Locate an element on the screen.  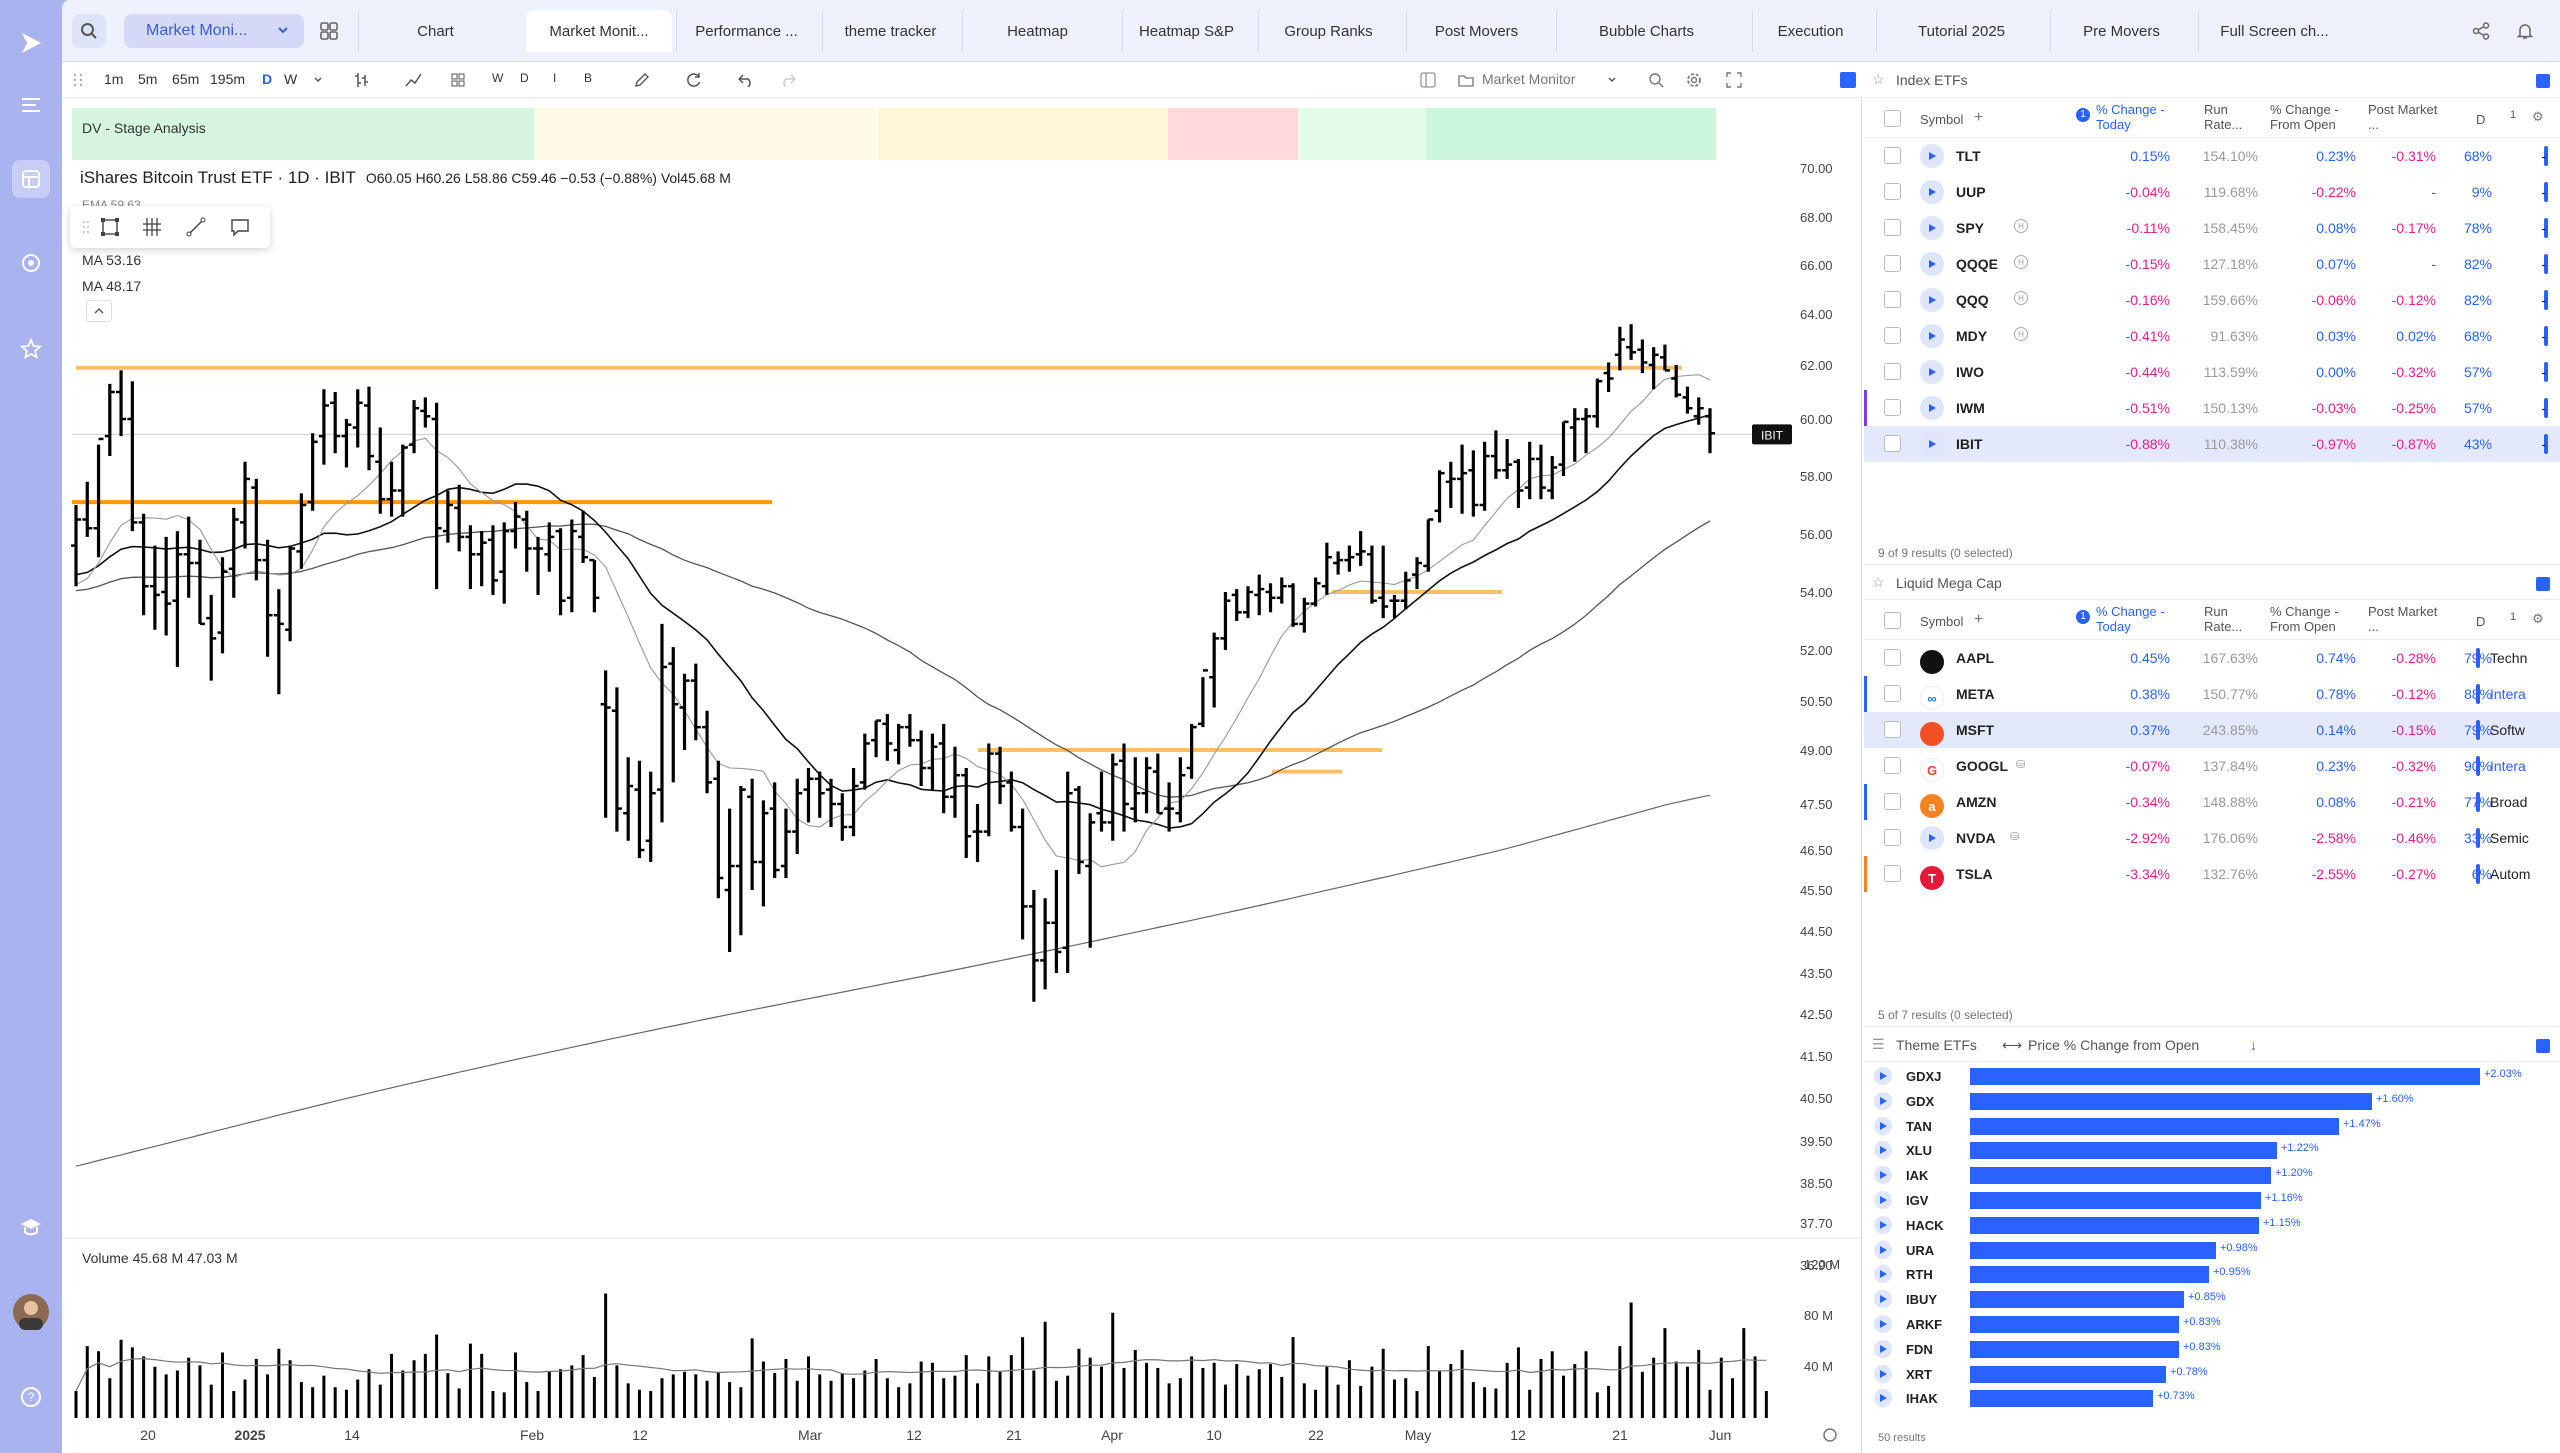
search-button is located at coordinates (89, 31).